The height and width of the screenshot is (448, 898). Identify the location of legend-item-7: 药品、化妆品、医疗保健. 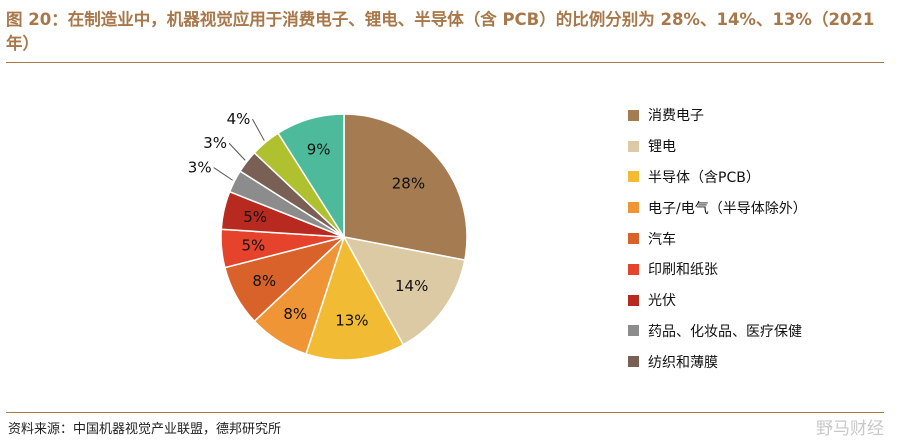
(717, 331).